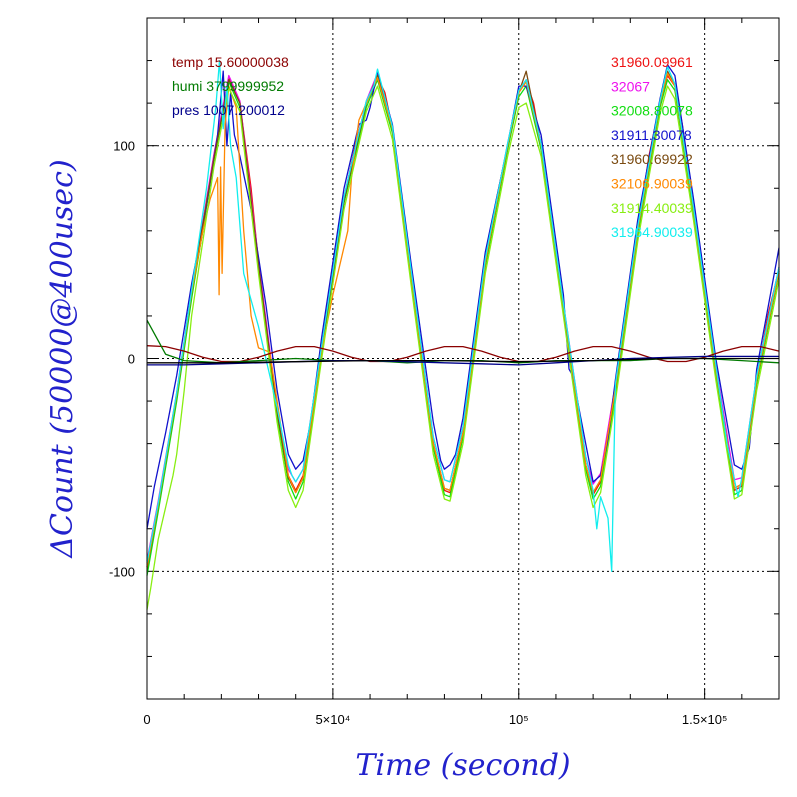  What do you see at coordinates (131, 359) in the screenshot?
I see `y-tick-label: 0` at bounding box center [131, 359].